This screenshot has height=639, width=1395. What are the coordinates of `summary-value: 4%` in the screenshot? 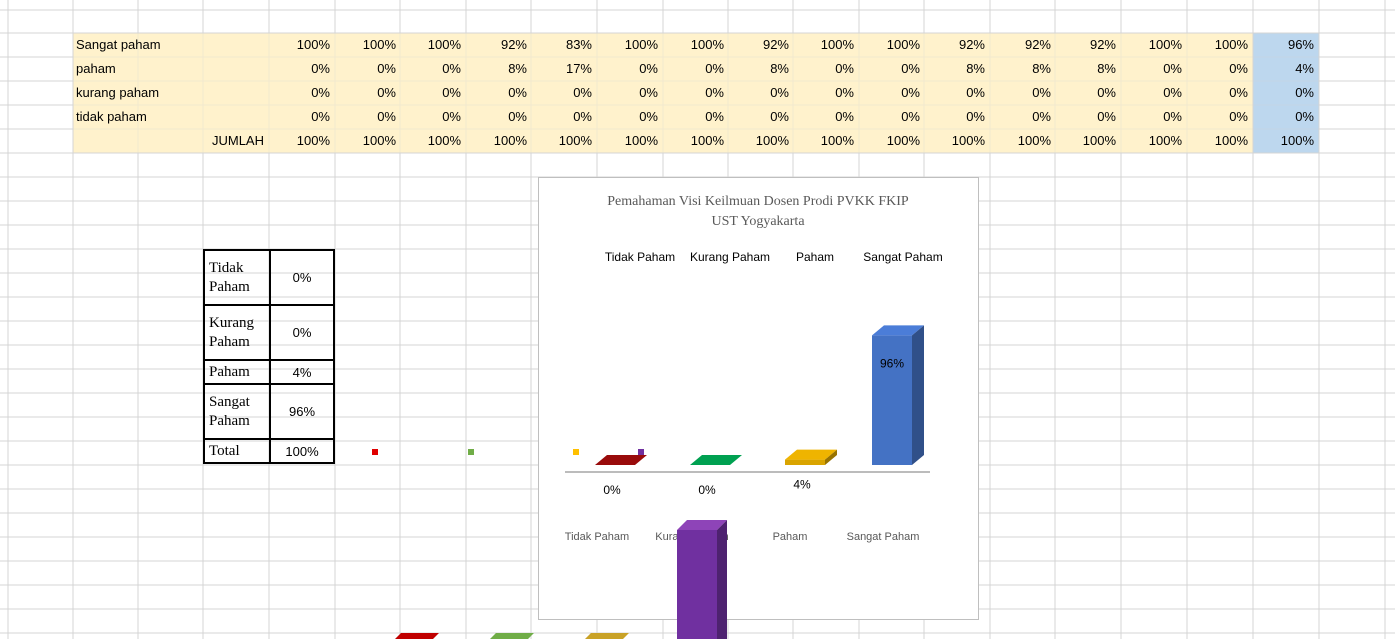 It's located at (302, 372).